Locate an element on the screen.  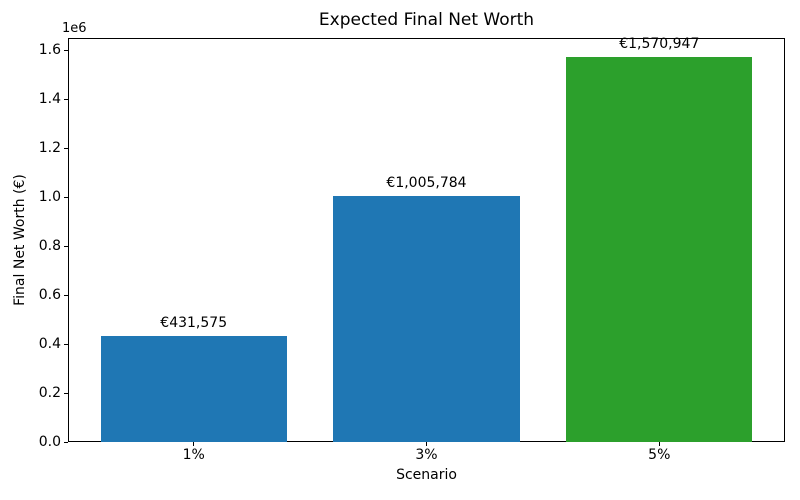
bar-value-label: €431,575 is located at coordinates (194, 323).